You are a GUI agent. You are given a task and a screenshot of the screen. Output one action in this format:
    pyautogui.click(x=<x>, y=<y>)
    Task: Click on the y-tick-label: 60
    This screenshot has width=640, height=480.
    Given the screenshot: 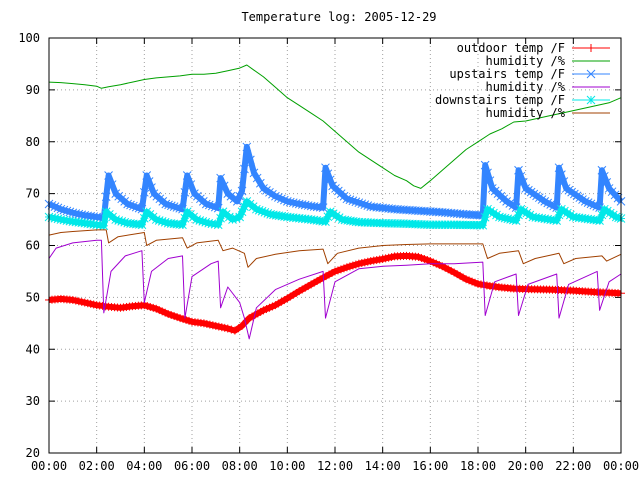 What is the action you would take?
    pyautogui.click(x=33, y=246)
    